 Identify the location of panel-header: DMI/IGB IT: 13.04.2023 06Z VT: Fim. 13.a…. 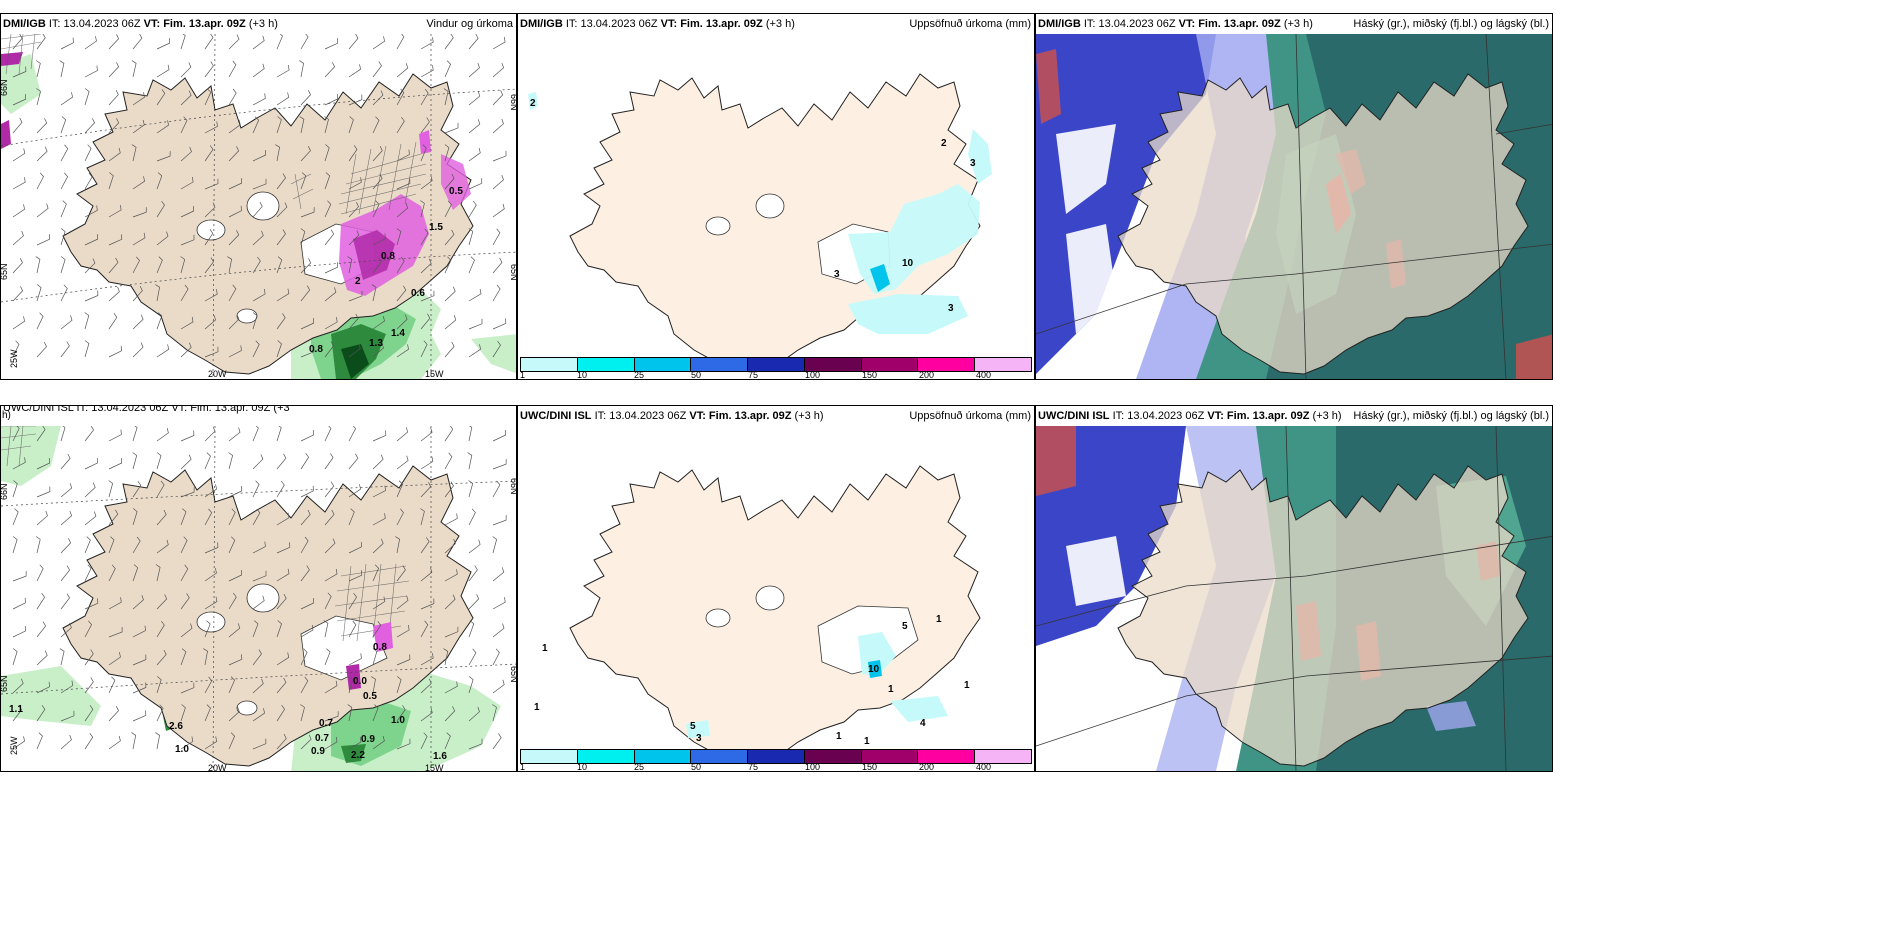
(258, 24).